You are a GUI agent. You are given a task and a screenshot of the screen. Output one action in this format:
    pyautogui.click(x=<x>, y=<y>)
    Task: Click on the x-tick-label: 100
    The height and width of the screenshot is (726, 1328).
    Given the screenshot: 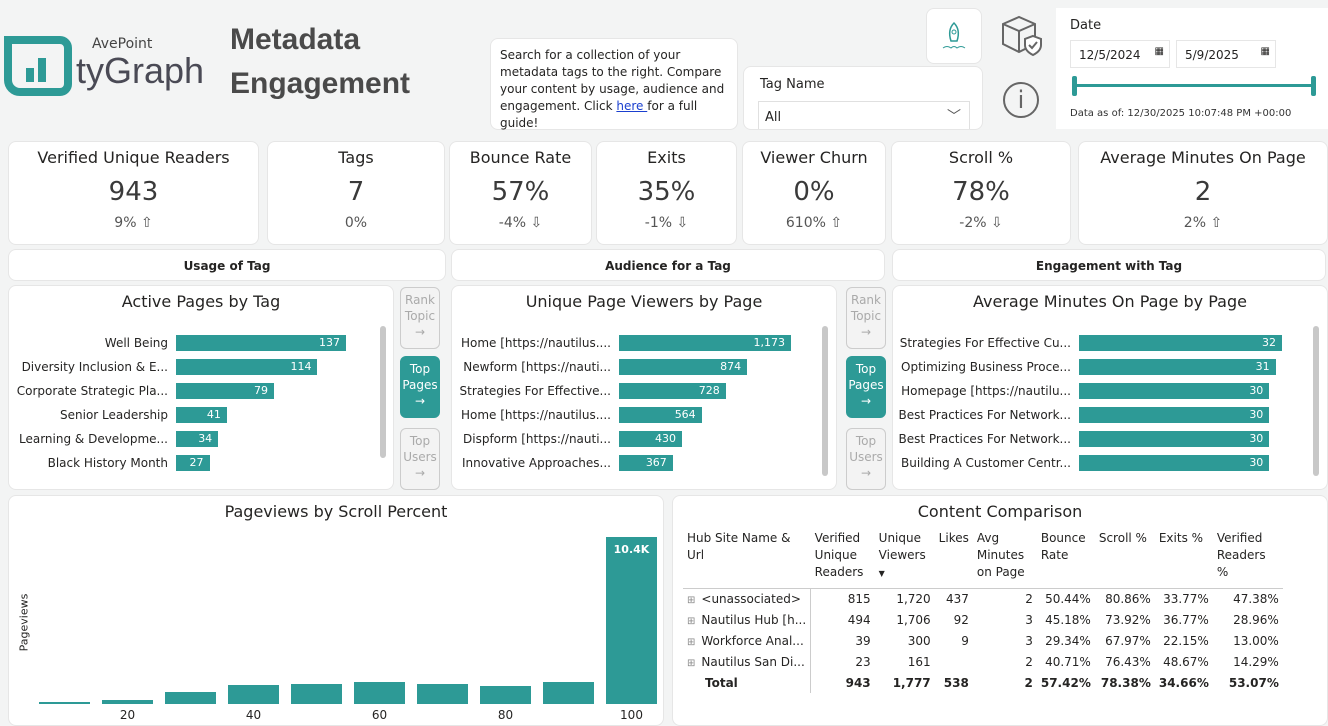 What is the action you would take?
    pyautogui.click(x=631, y=715)
    